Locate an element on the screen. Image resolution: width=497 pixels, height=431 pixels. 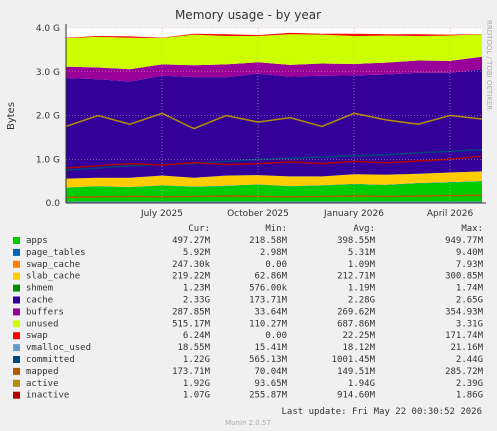
y-tick-label: 1.0 G is located at coordinates (48, 160).